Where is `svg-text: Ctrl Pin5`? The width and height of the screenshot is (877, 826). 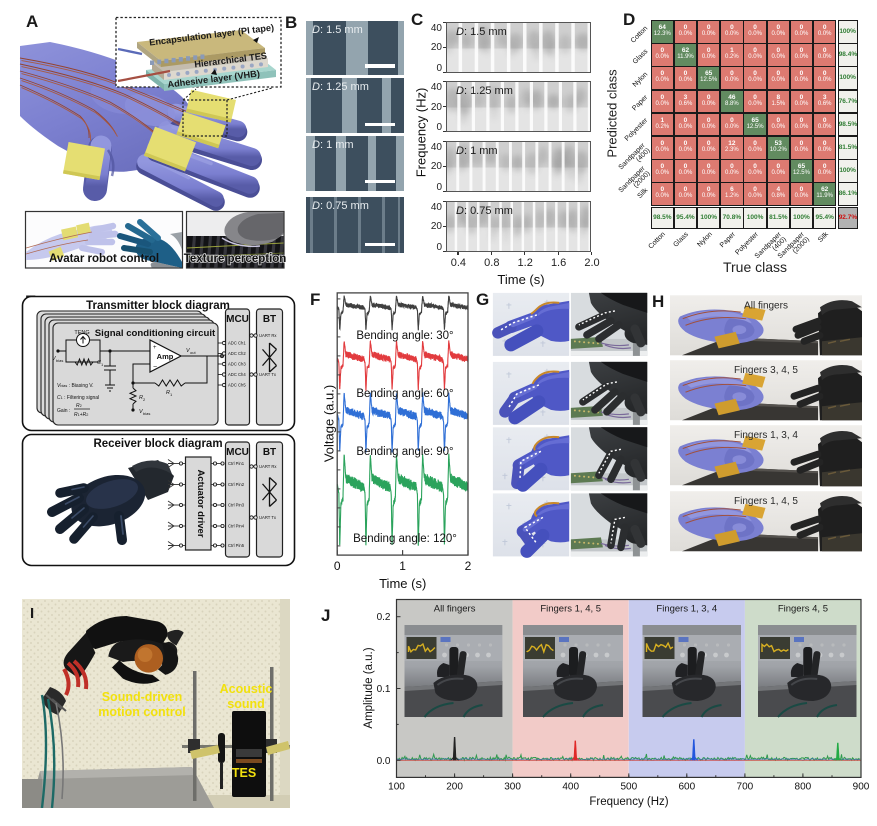 svg-text: Ctrl Pin5 is located at coordinates (236, 545).